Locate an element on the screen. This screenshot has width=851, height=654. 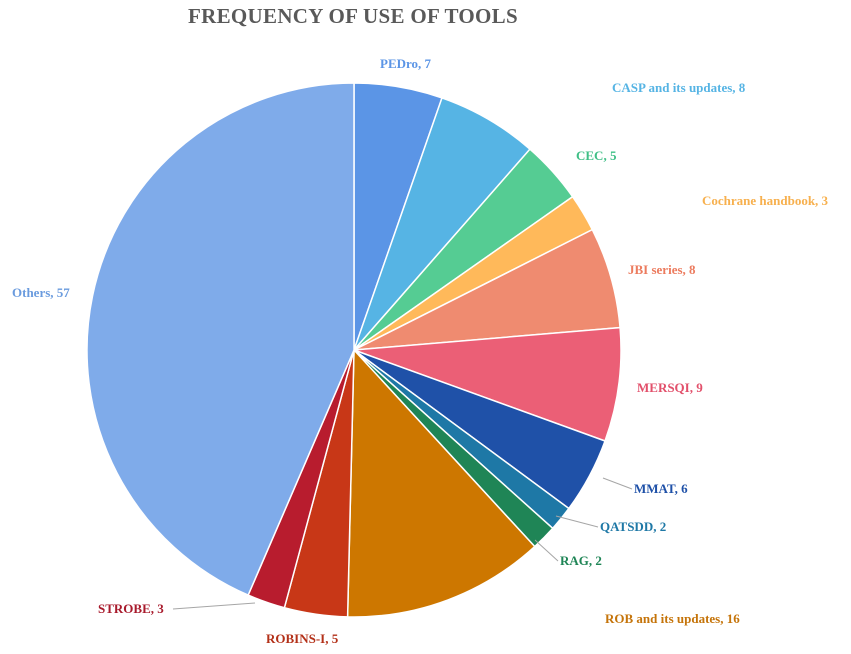
data-label: Others, 57 is located at coordinates (41, 292).